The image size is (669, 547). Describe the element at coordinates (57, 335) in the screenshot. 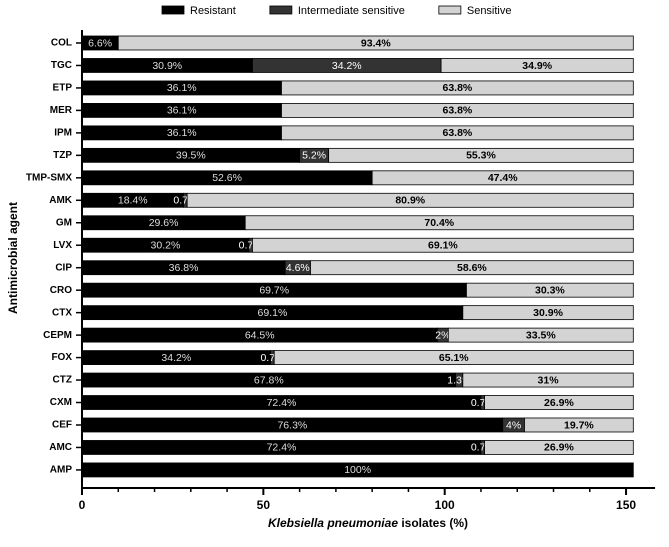

I see `y-tick-label: CEPM` at that location.